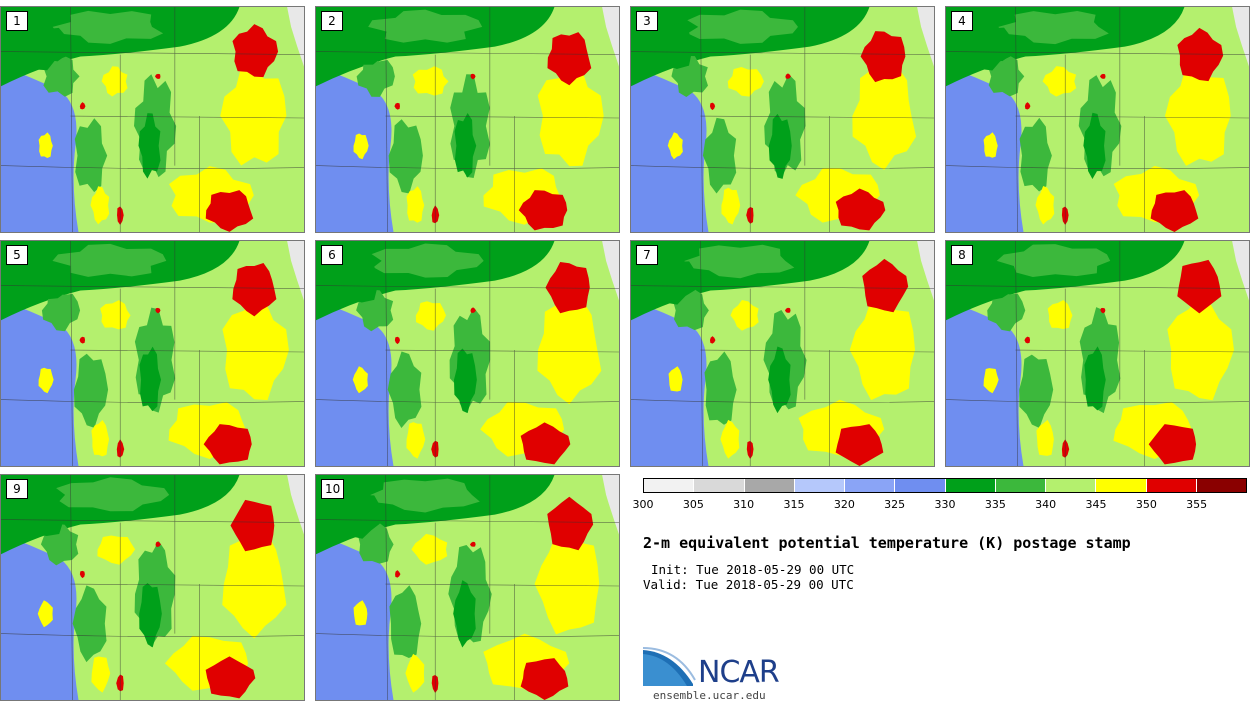  I want to click on stamp-panel: 1, so click(152, 119).